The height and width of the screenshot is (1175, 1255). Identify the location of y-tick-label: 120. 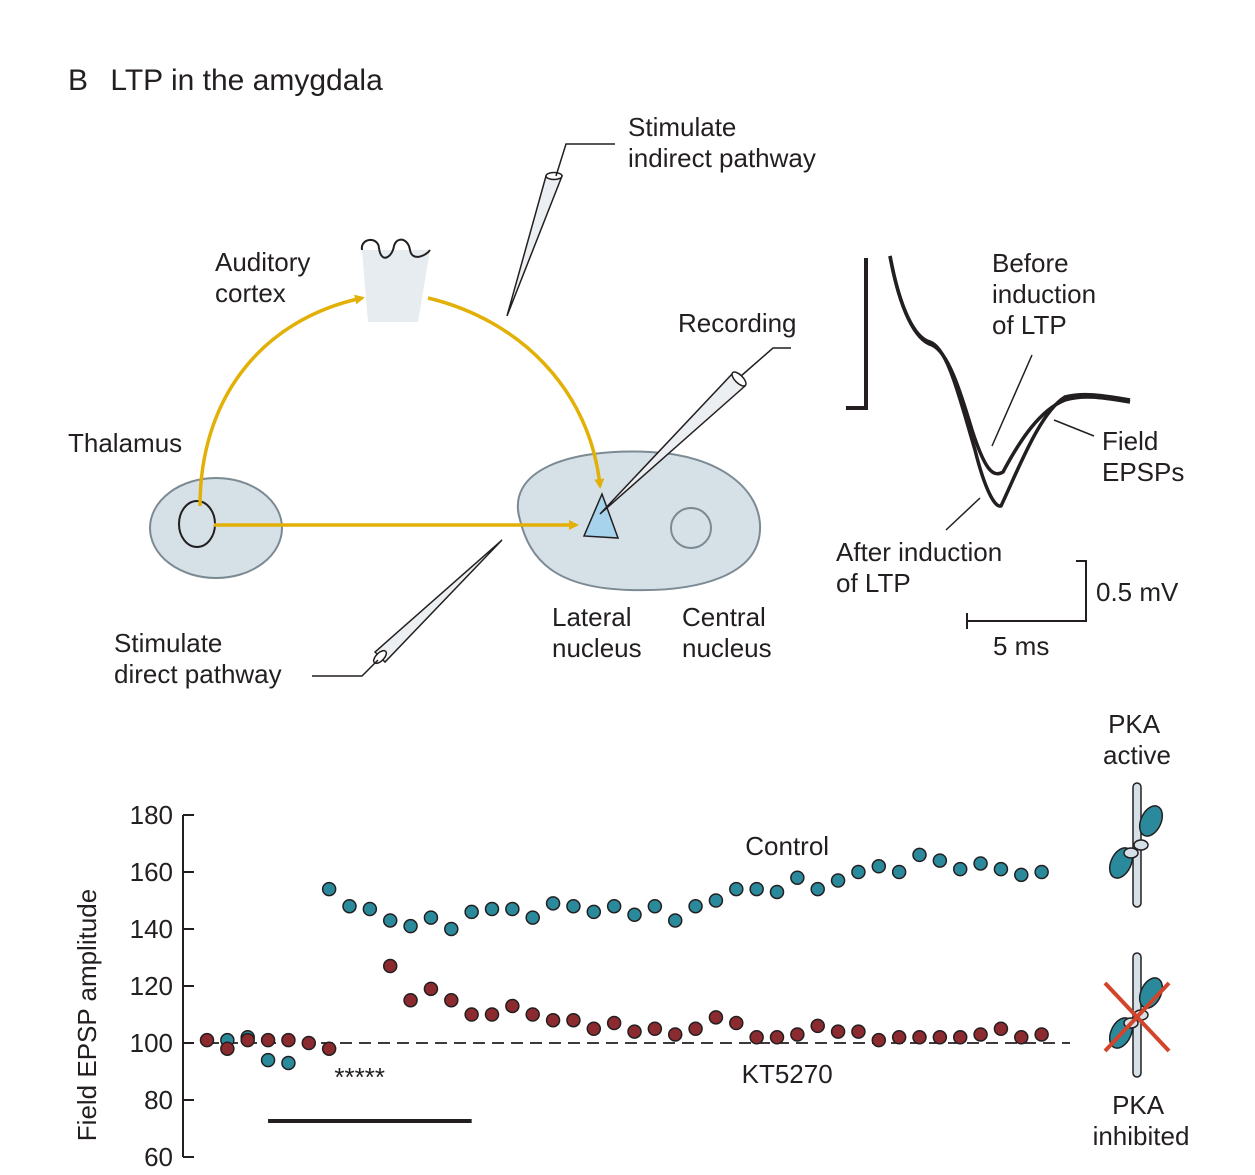
(151, 986).